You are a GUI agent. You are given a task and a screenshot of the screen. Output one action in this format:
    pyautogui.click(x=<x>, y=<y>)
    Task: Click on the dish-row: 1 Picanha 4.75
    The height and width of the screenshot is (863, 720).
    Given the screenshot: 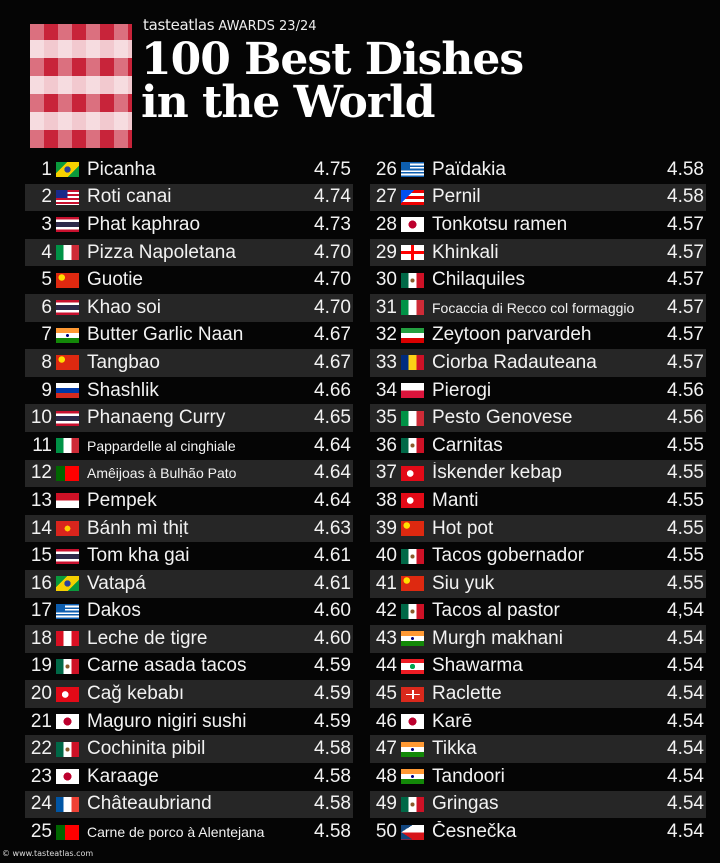 What is the action you would take?
    pyautogui.click(x=189, y=170)
    